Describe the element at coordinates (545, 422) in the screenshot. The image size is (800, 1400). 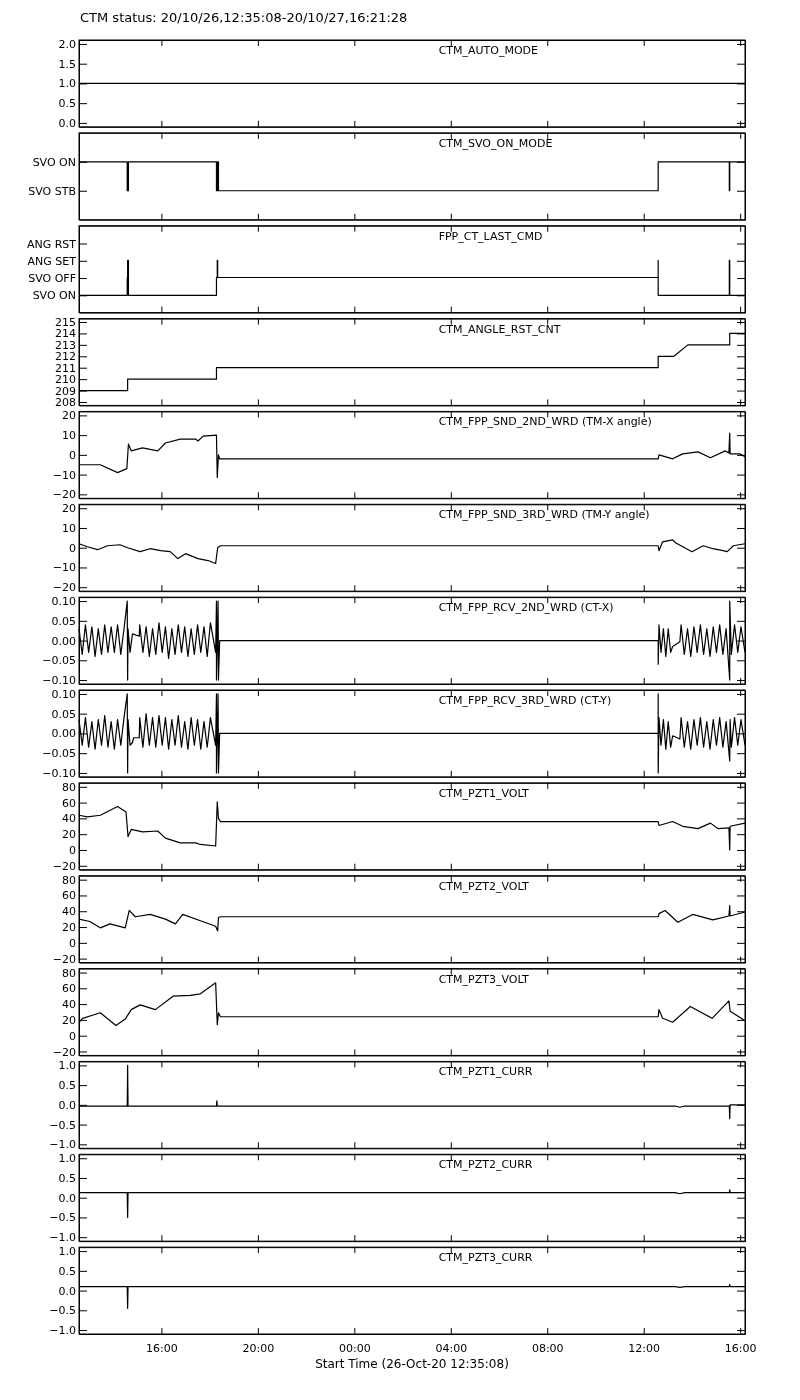
I see `chart-title: CTM_FPP_SND_2ND_WRD (TM-X angle)` at that location.